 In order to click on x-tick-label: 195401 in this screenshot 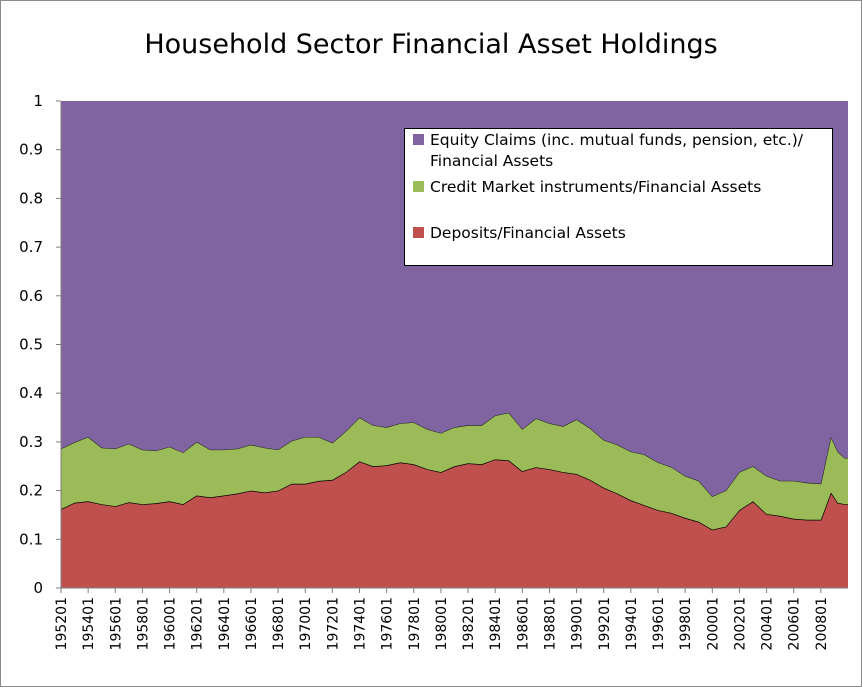, I will do `click(89, 623)`.